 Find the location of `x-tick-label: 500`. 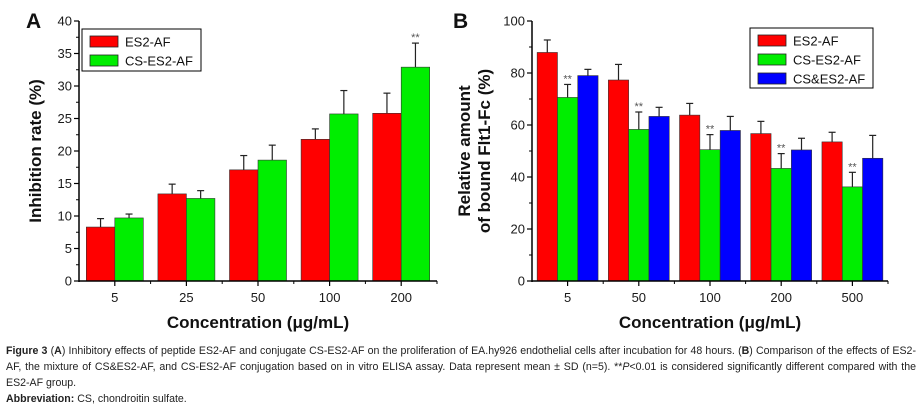

x-tick-label: 500 is located at coordinates (853, 297).